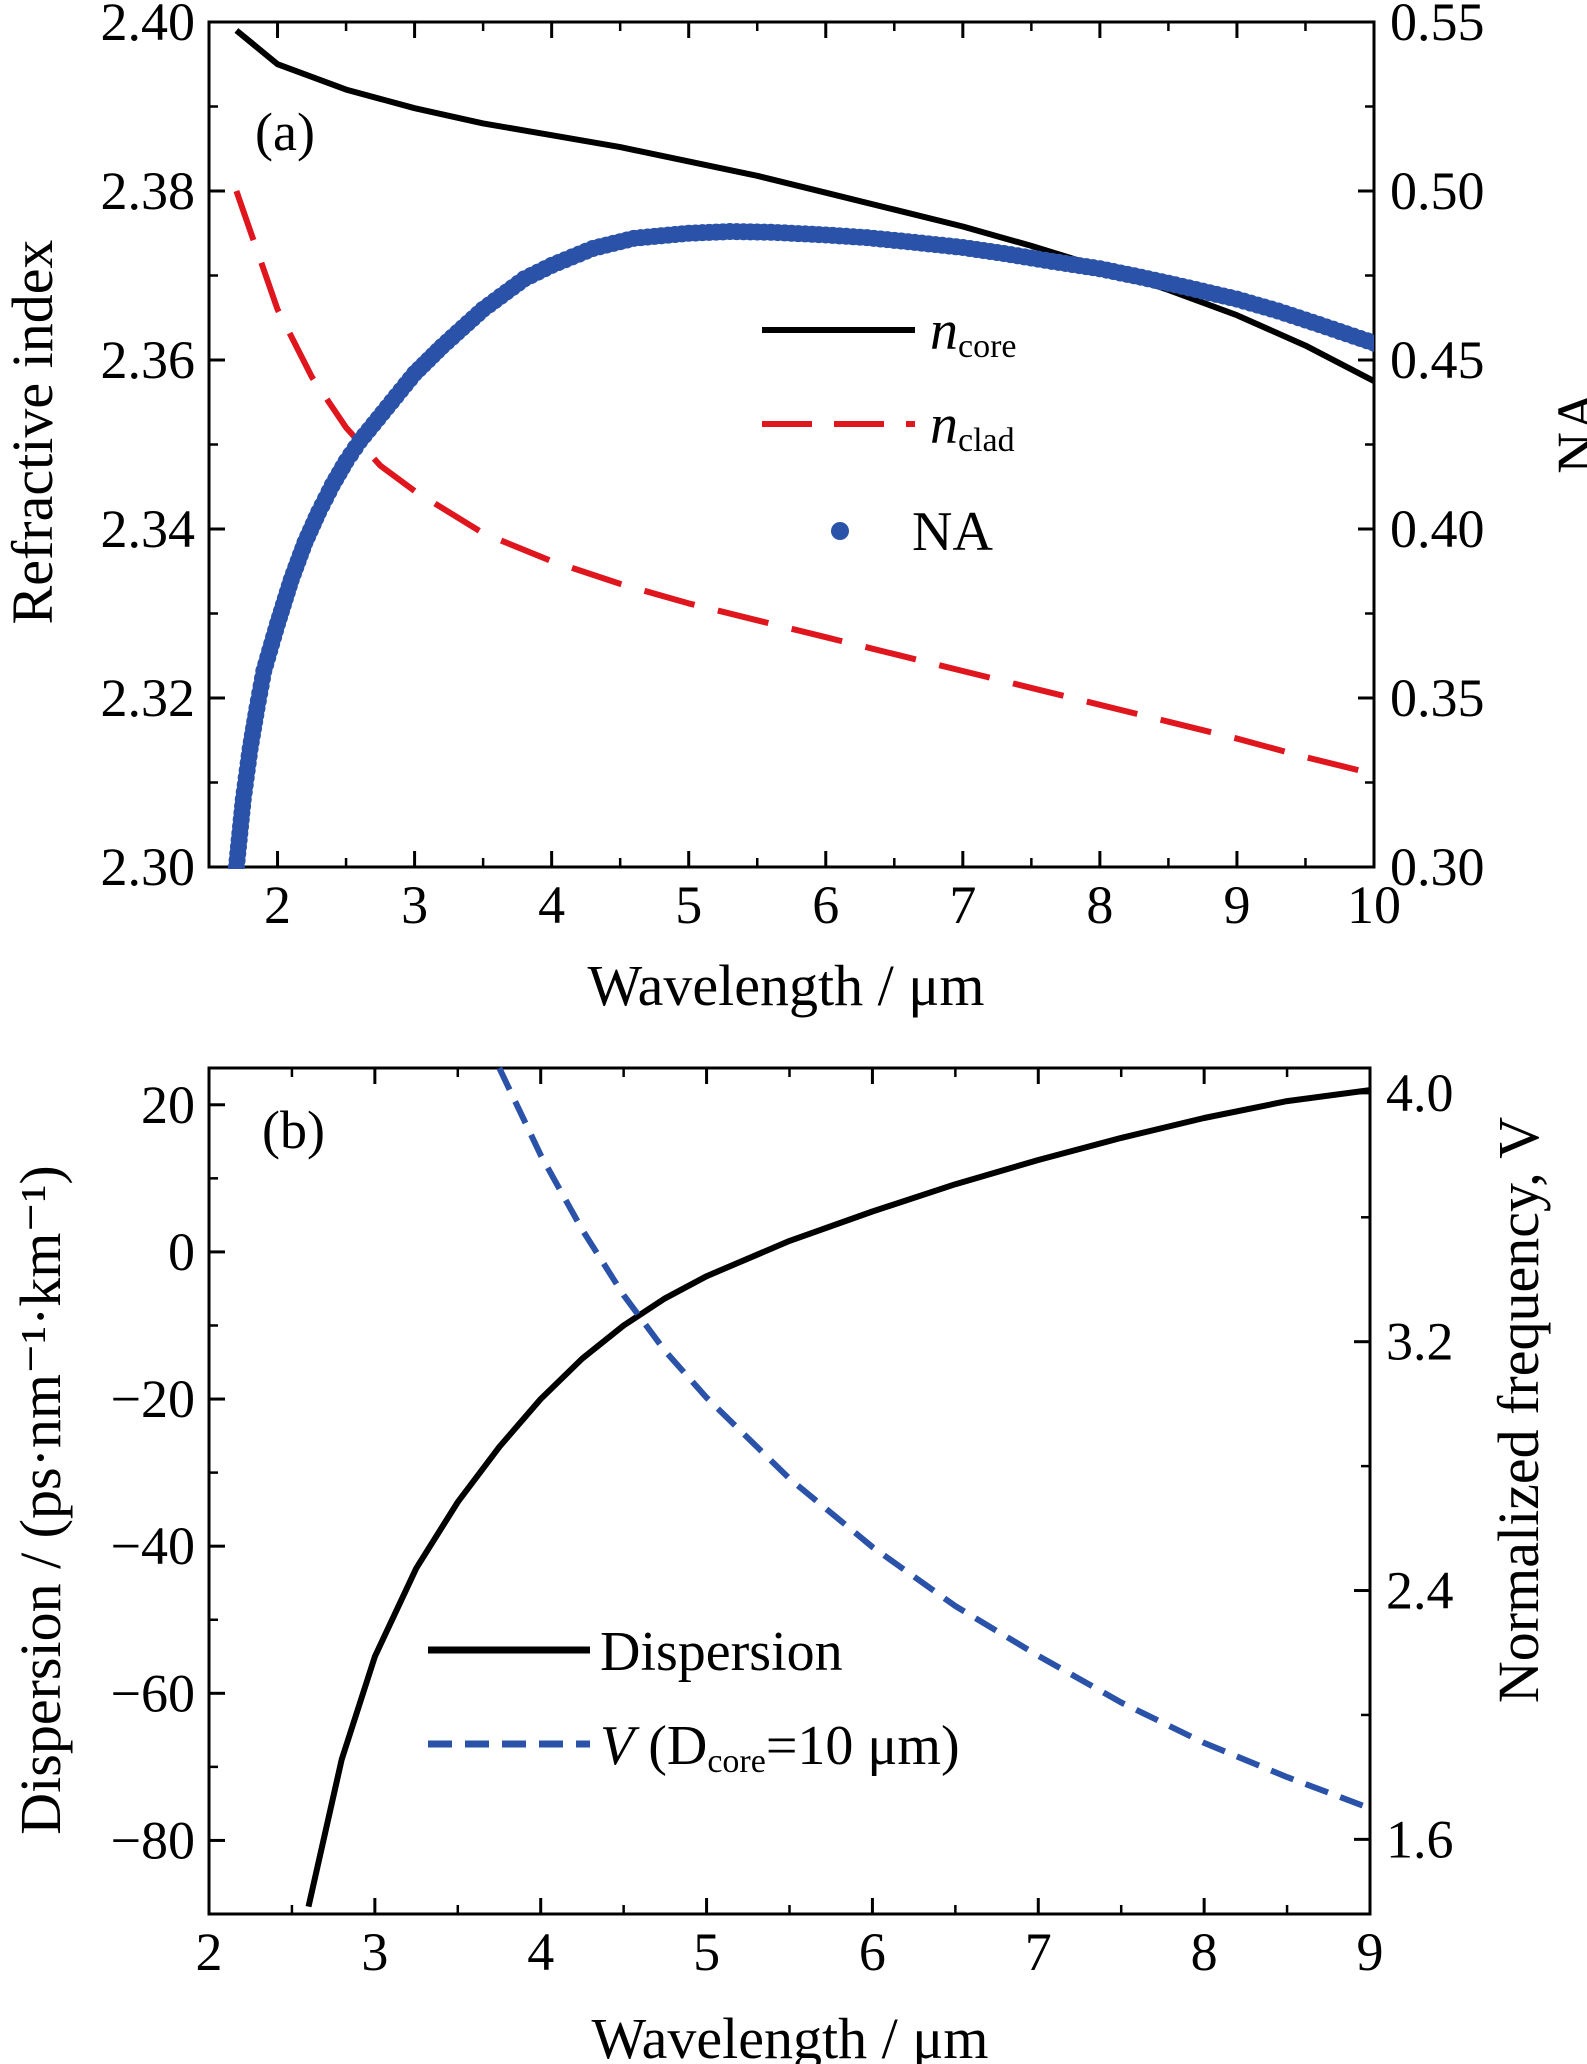 The height and width of the screenshot is (2064, 1587). I want to click on panel-a-x-tick-label: 8, so click(1099, 905).